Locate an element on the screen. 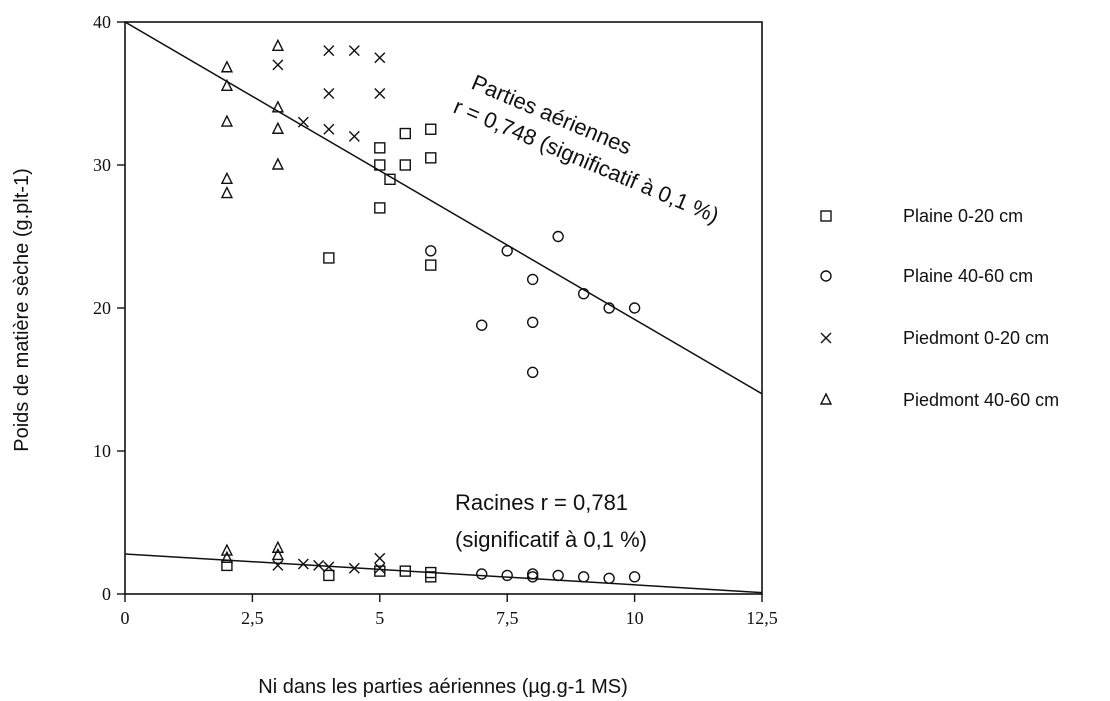  x-tick-label: 5 is located at coordinates (379, 618).